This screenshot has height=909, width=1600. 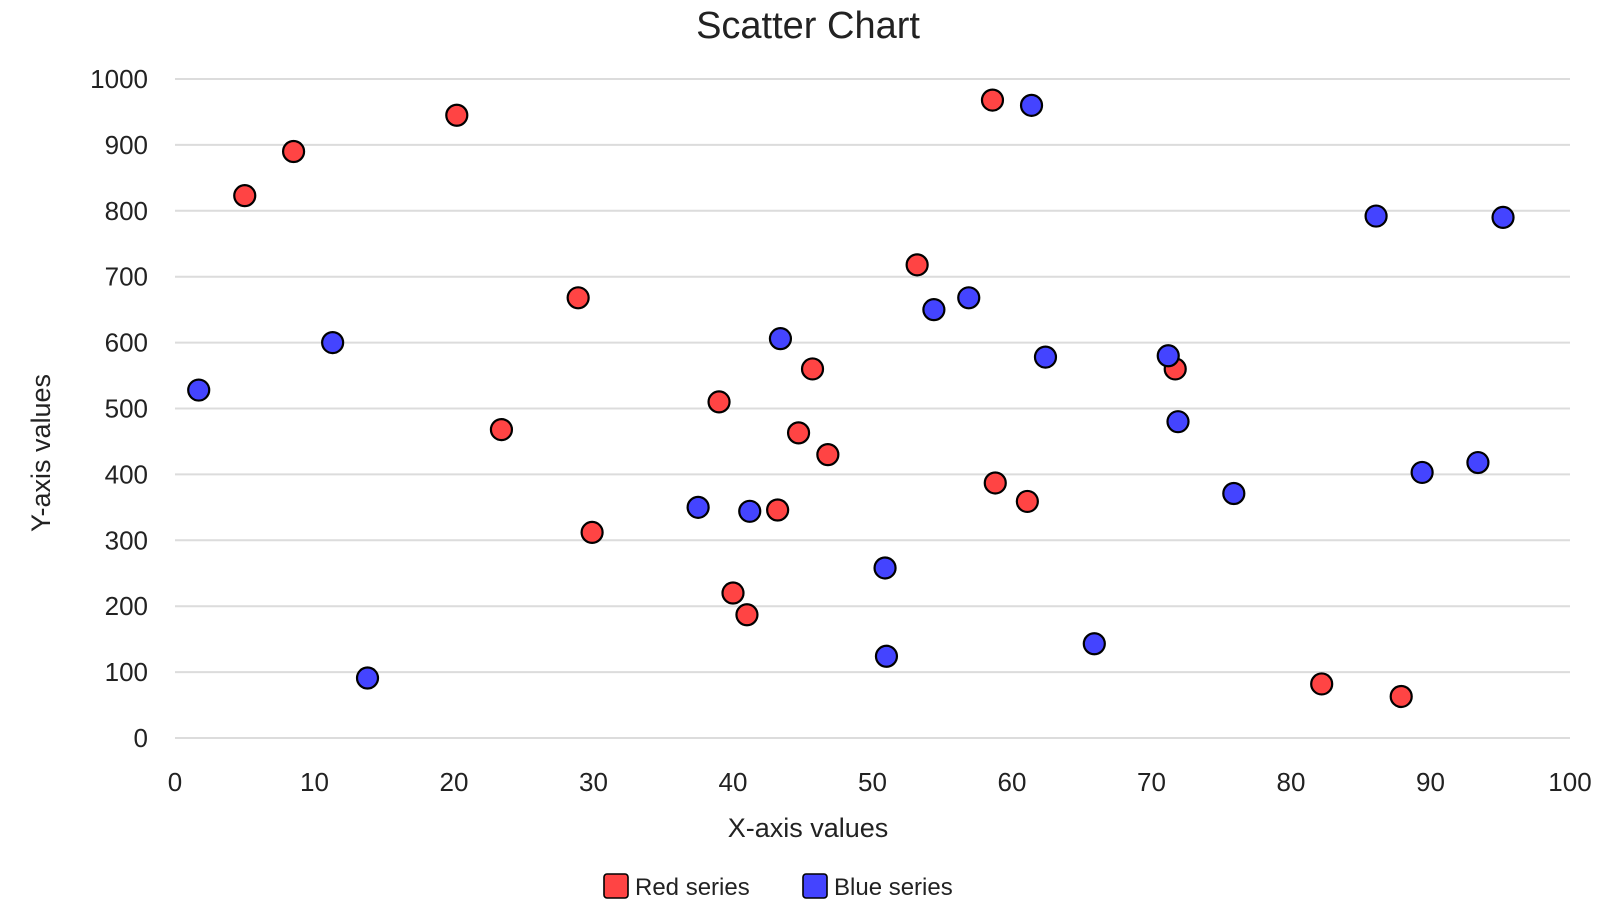 I want to click on x-tick-label: 90, so click(x=1430, y=782).